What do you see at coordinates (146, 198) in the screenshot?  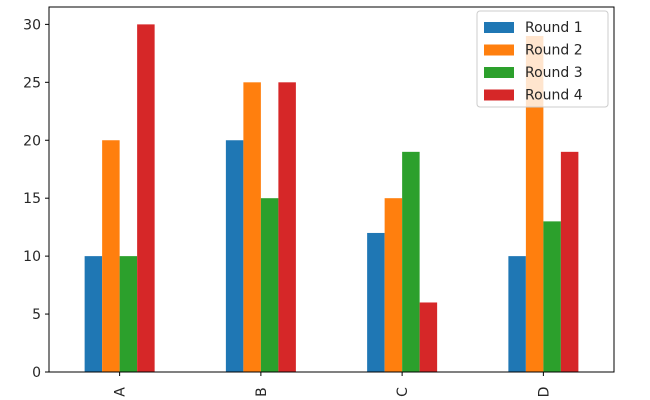 I see `bar-round-4-a` at bounding box center [146, 198].